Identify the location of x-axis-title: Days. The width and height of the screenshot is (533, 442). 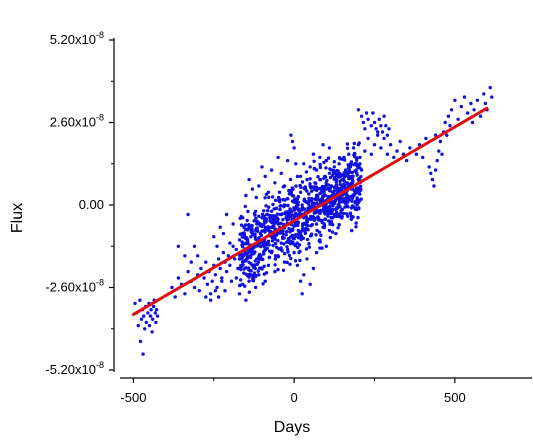
(292, 427).